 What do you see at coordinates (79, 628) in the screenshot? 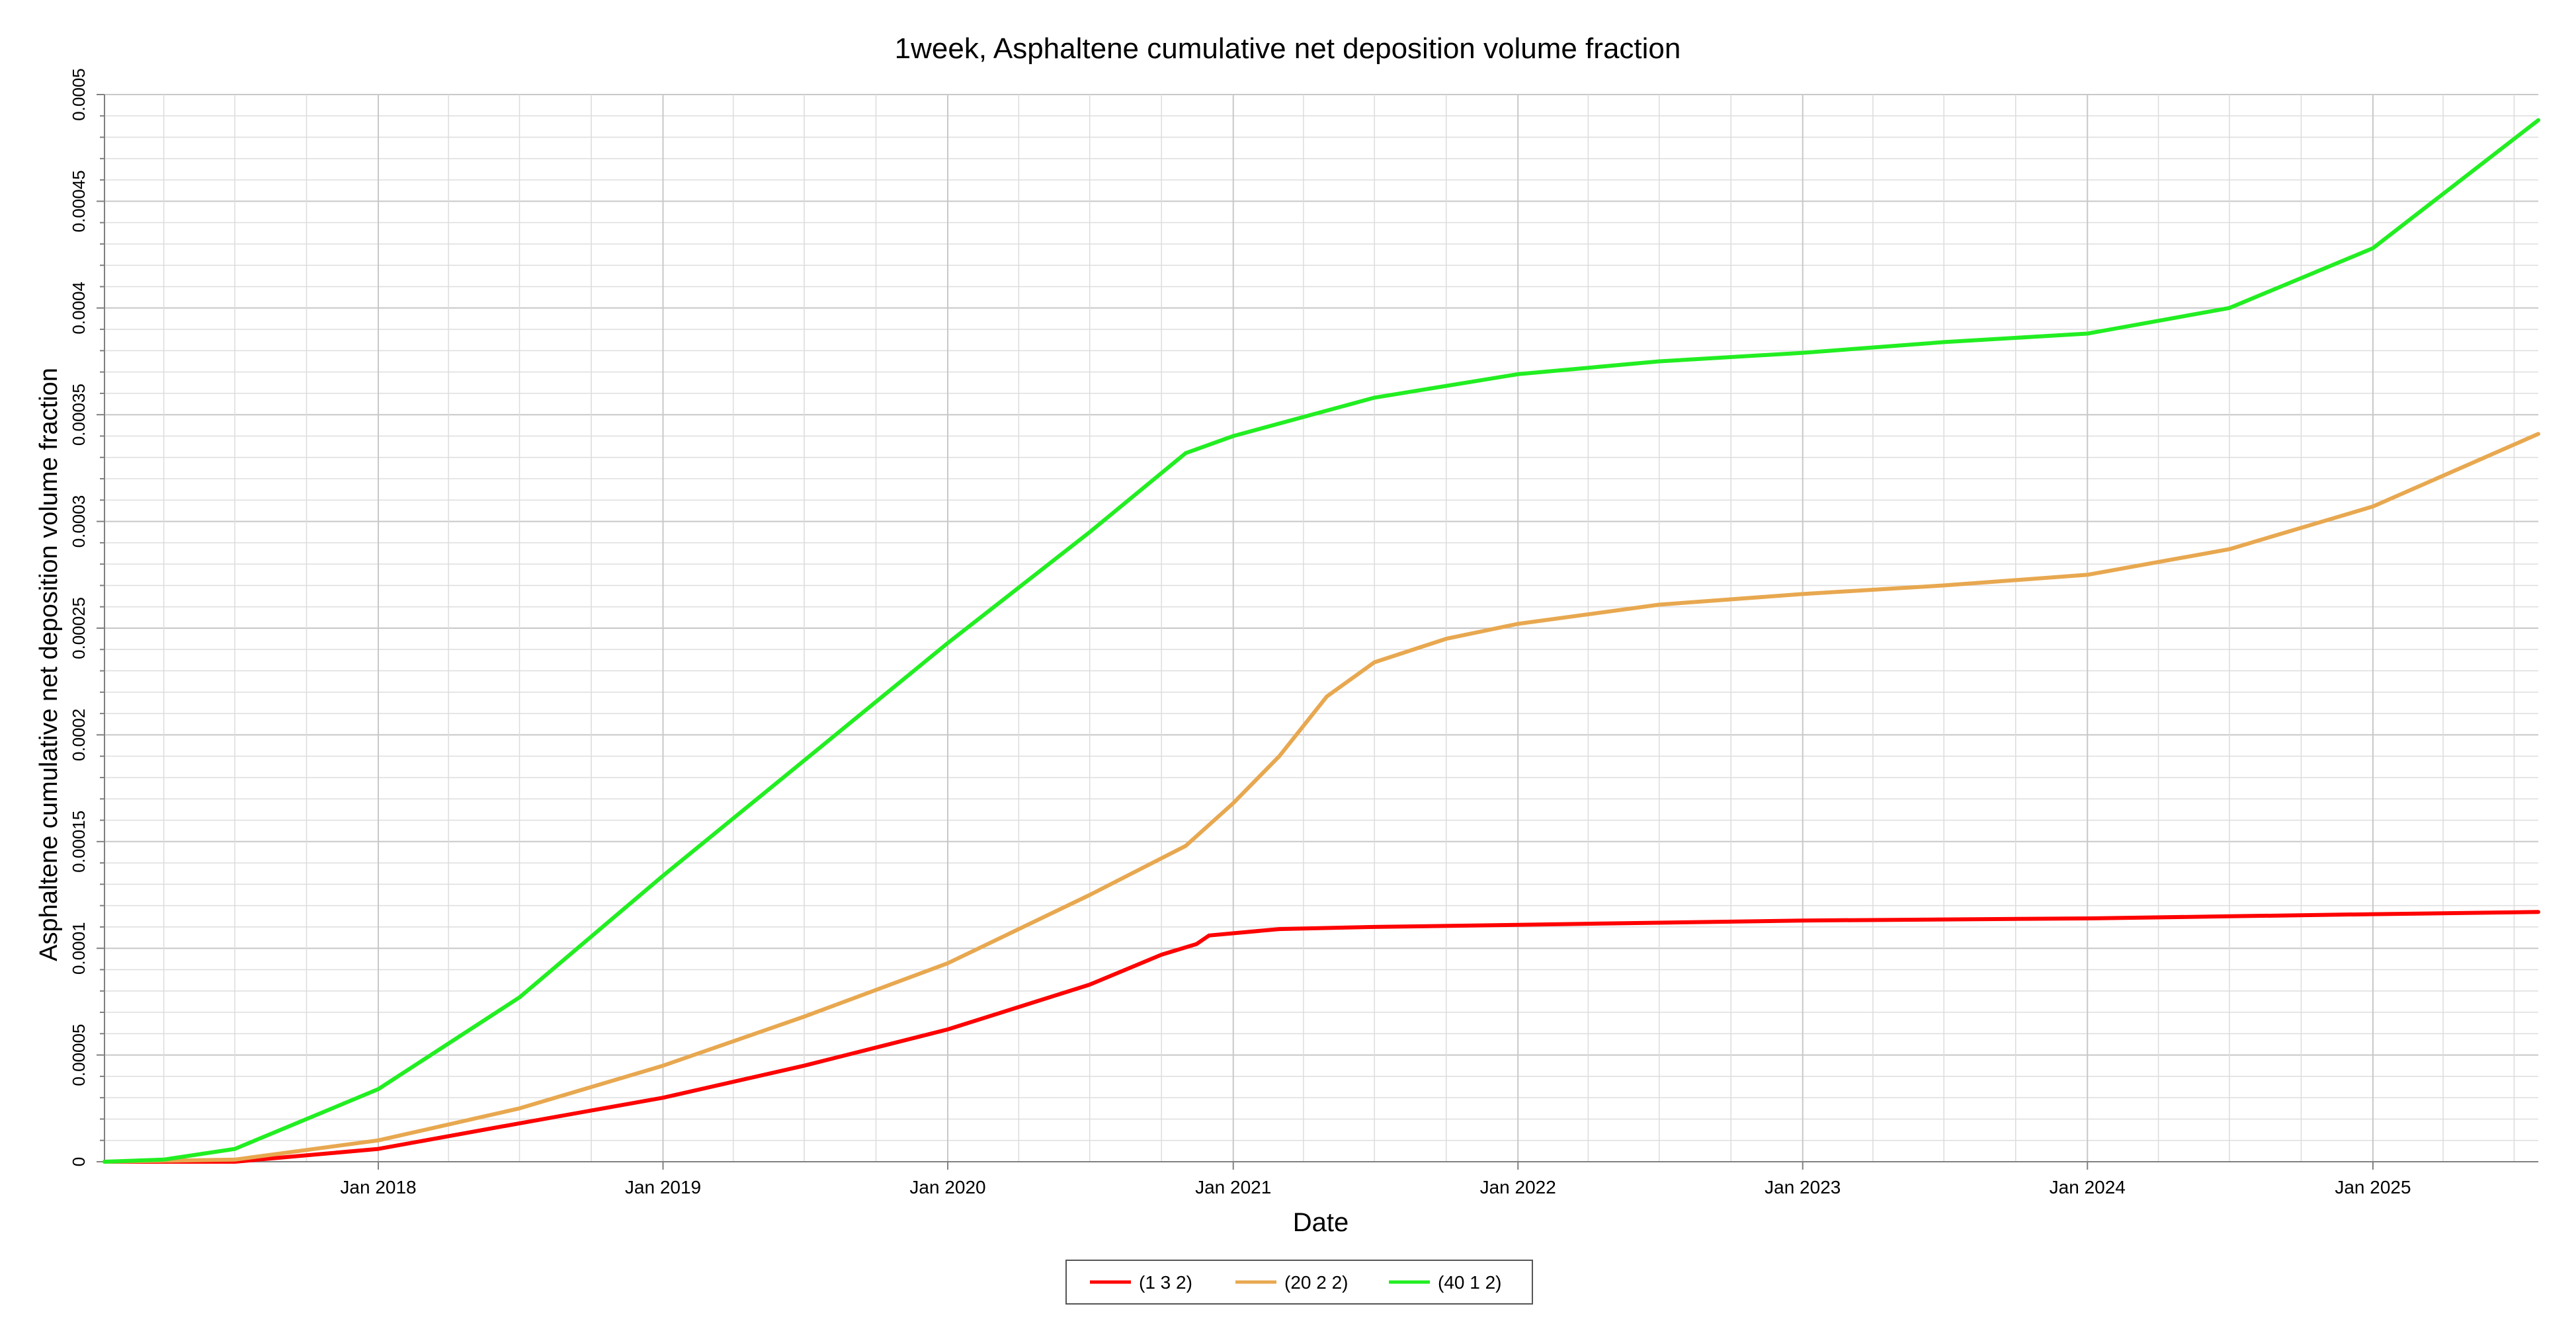
I see `y-tick-label: 0.00025` at bounding box center [79, 628].